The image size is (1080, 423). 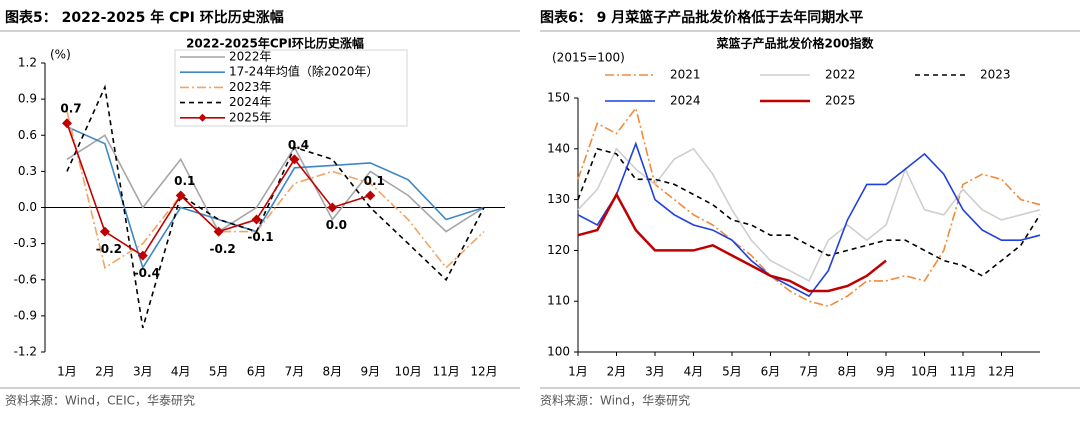 What do you see at coordinates (303, 71) in the screenshot?
I see `legend-label: 17-24年均值（除2020年）` at bounding box center [303, 71].